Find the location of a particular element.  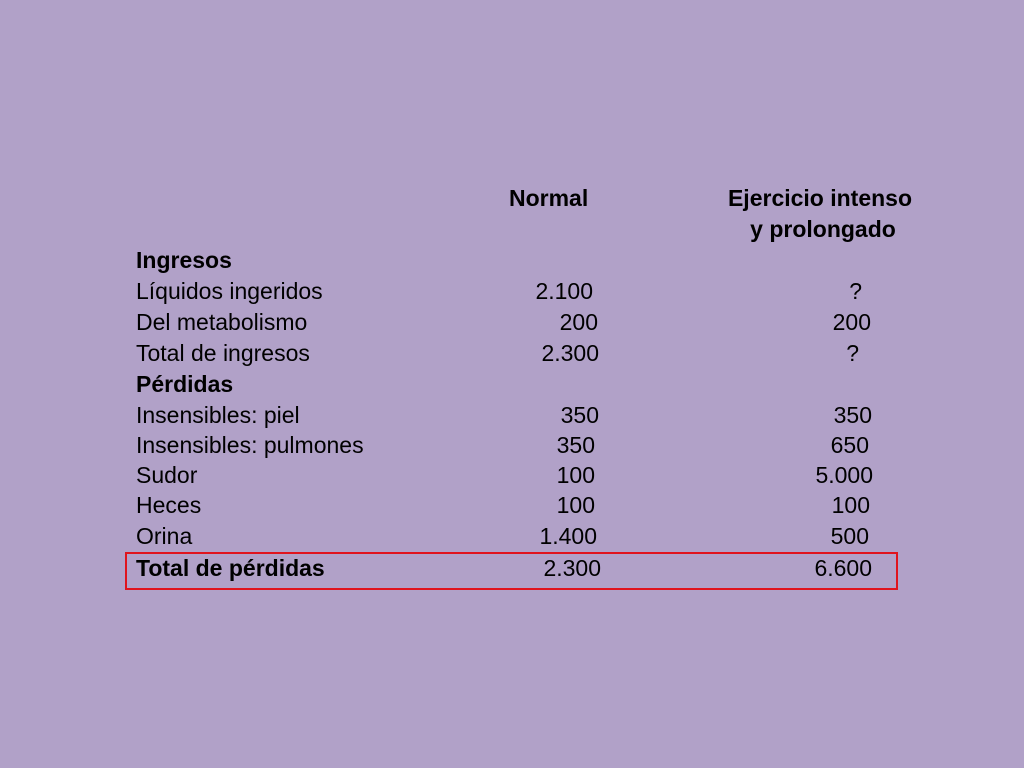

row-label: Líquidos ingeridos is located at coordinates (229, 291).